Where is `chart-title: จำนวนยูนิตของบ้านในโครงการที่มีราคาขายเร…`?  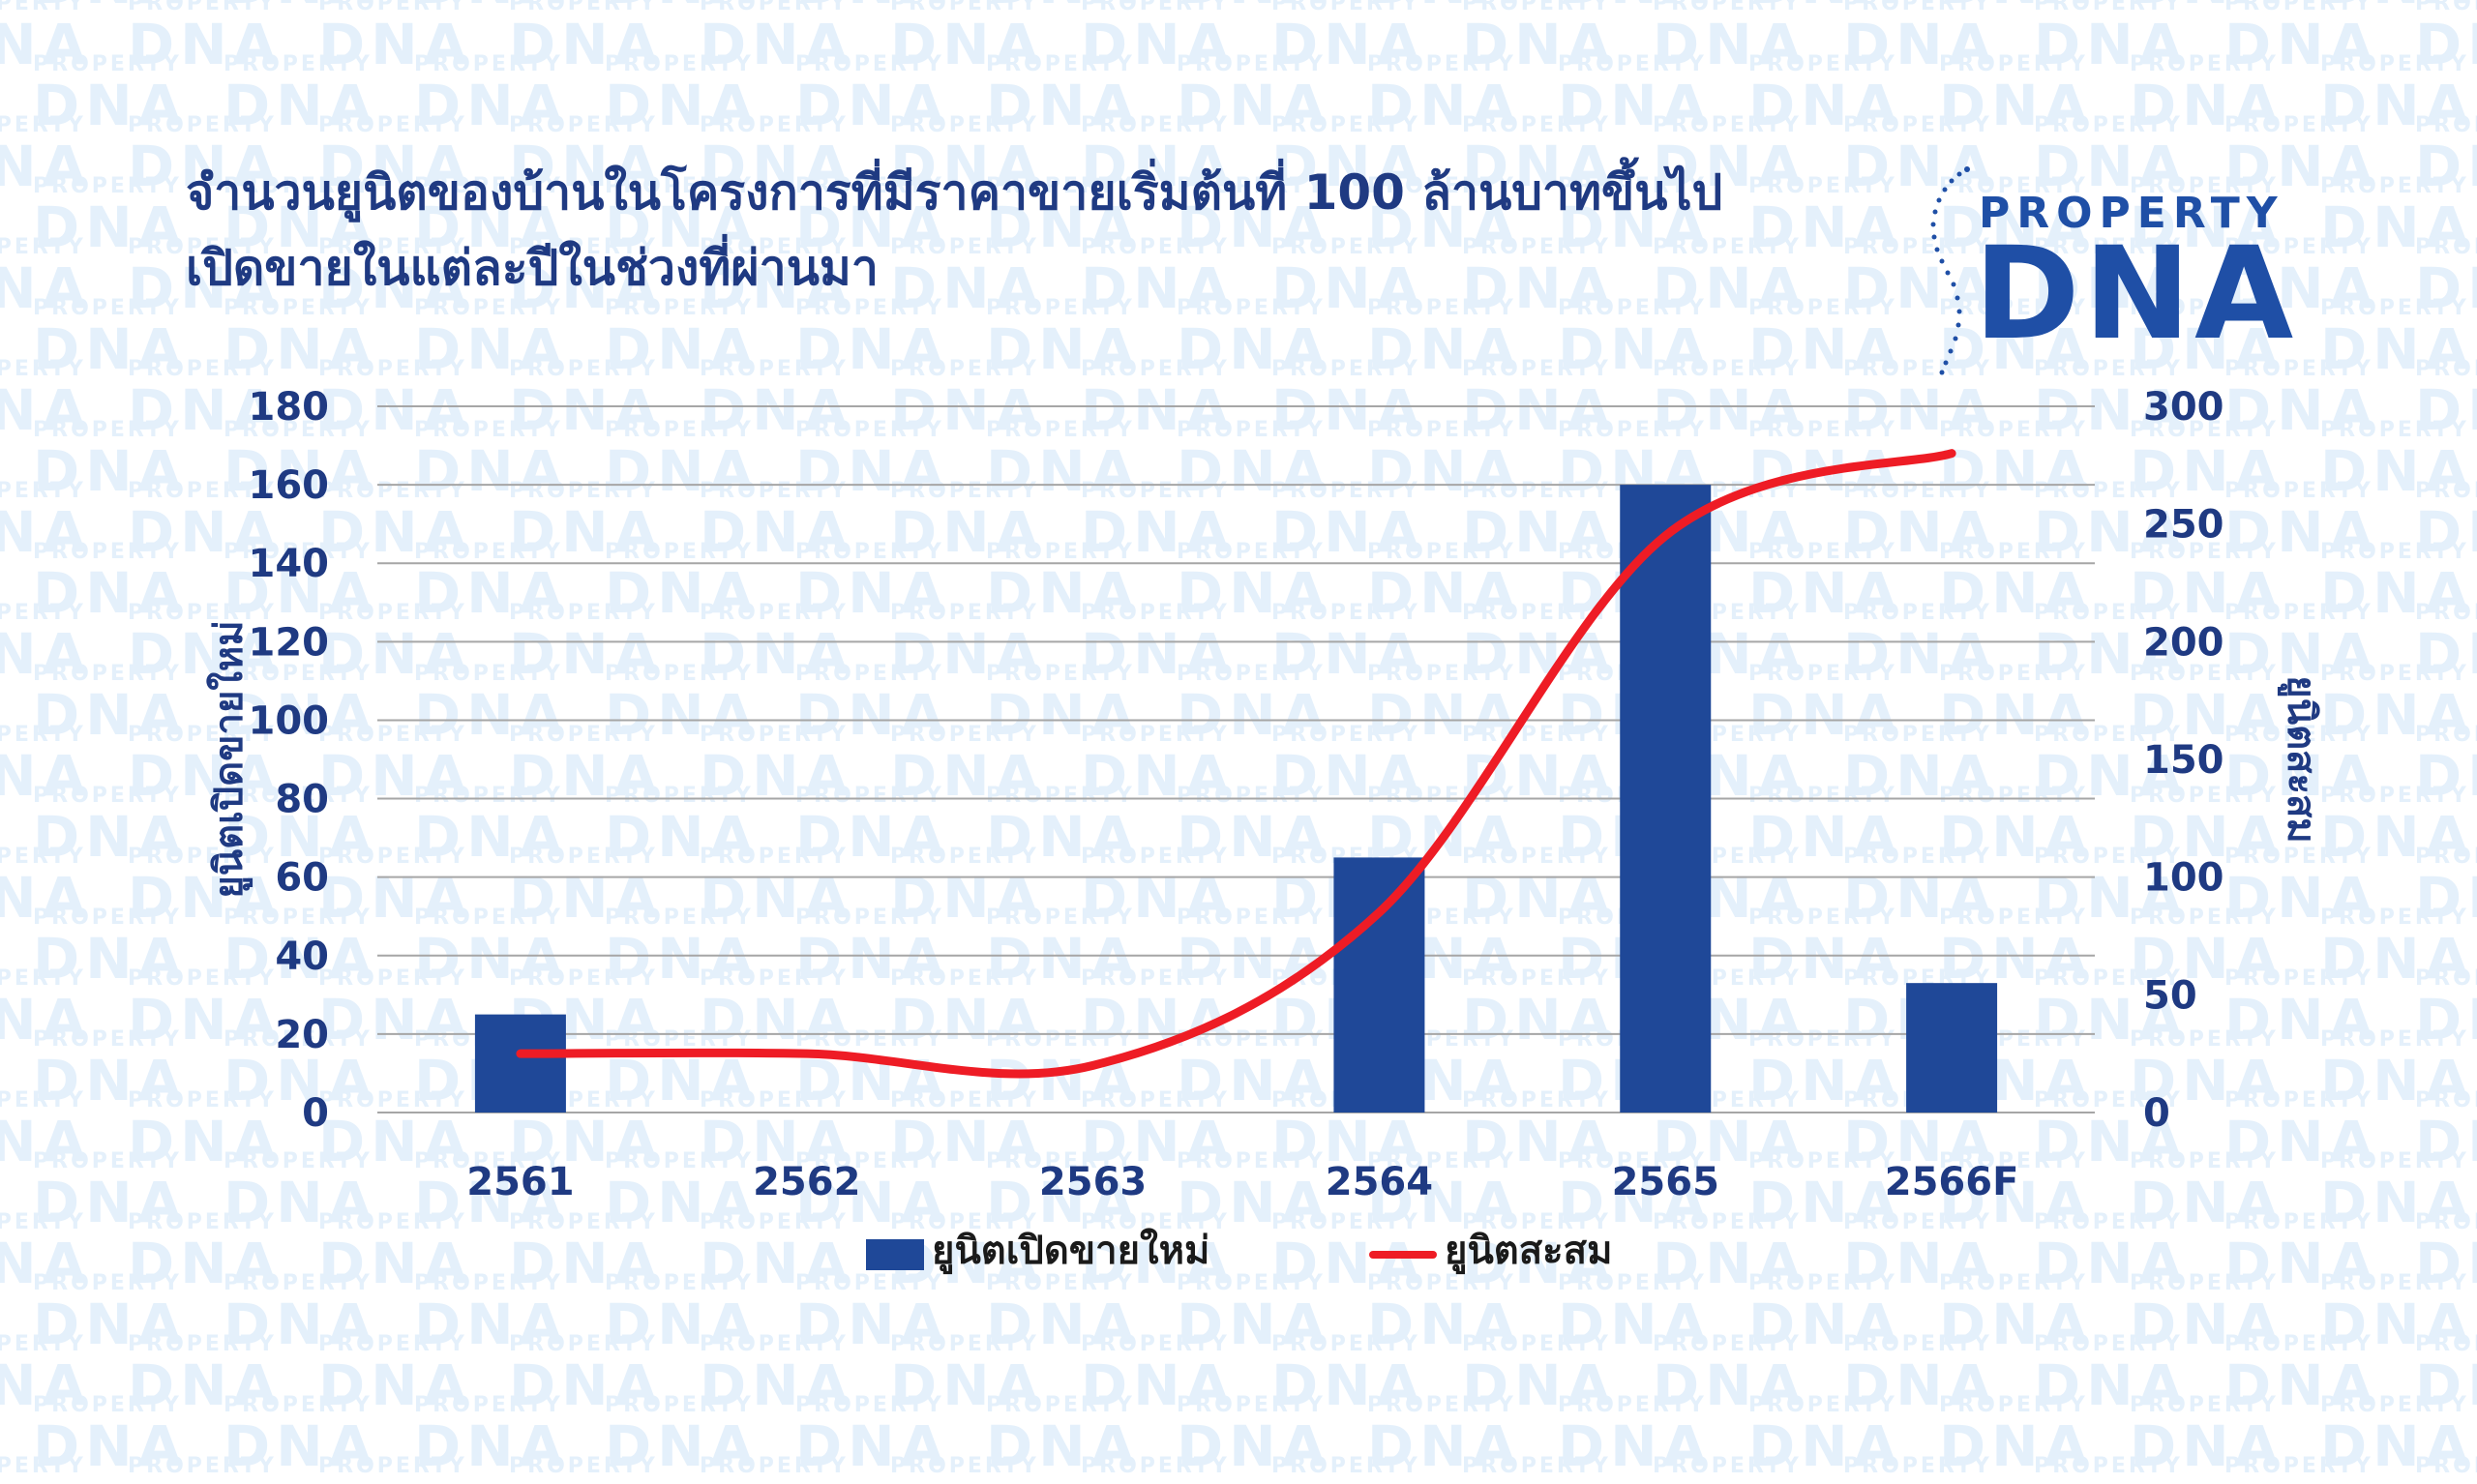 chart-title: จำนวนยูนิตของบ้านในโครงการที่มีราคาขายเร… is located at coordinates (1085, 230).